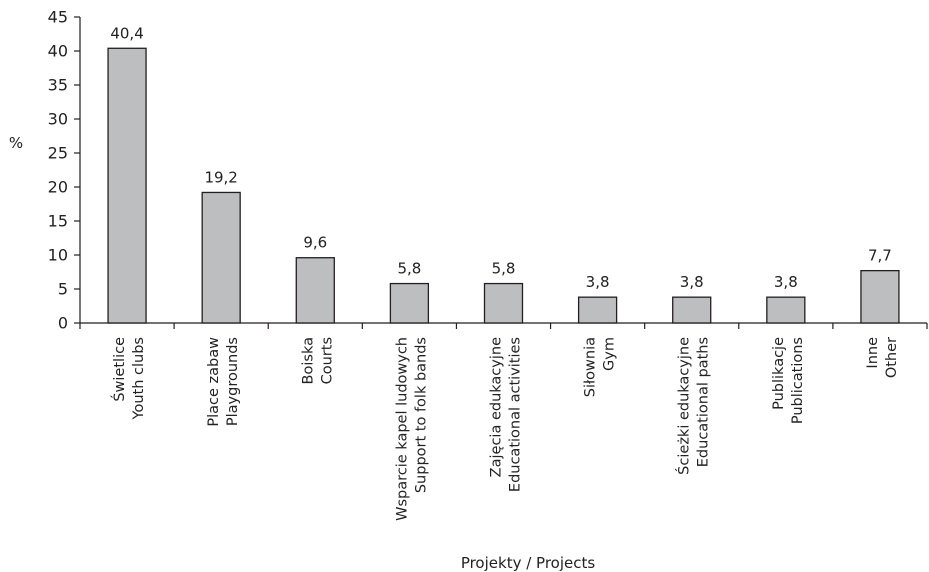 This screenshot has height=572, width=929. I want to click on y-tick-label: 25, so click(58, 153).